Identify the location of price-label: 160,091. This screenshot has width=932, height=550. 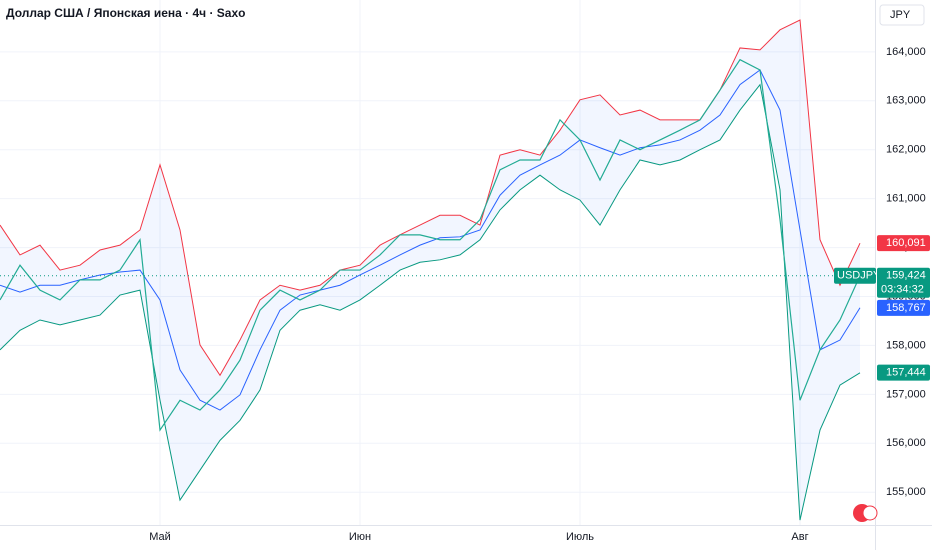
(906, 243).